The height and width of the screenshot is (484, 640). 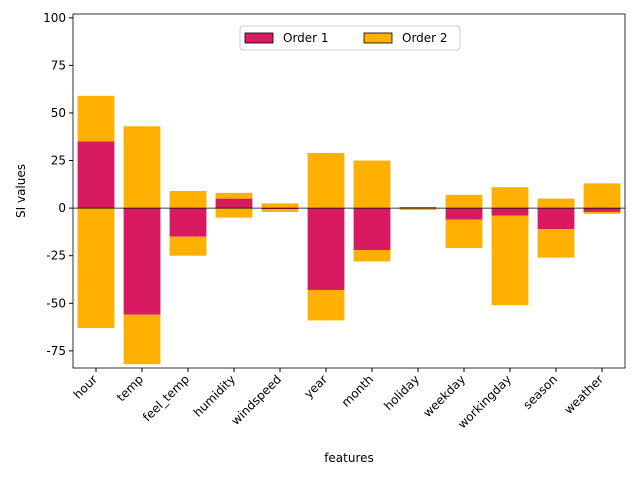 What do you see at coordinates (130, 388) in the screenshot?
I see `x-tick-label: temp` at bounding box center [130, 388].